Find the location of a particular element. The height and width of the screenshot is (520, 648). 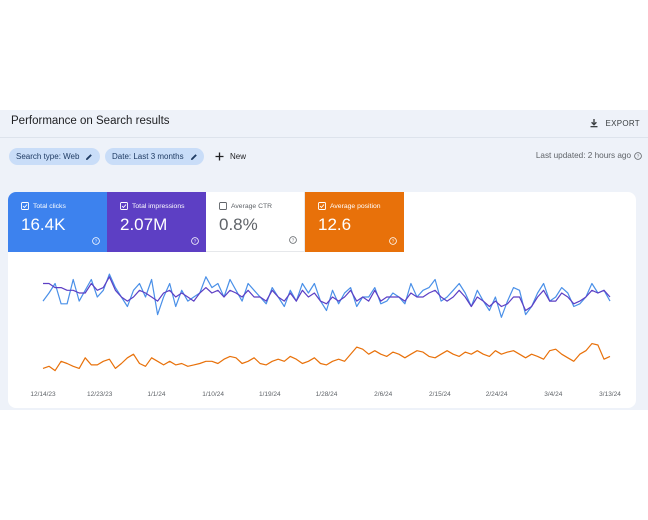

x-tick-label: 2/6/24 is located at coordinates (383, 394).